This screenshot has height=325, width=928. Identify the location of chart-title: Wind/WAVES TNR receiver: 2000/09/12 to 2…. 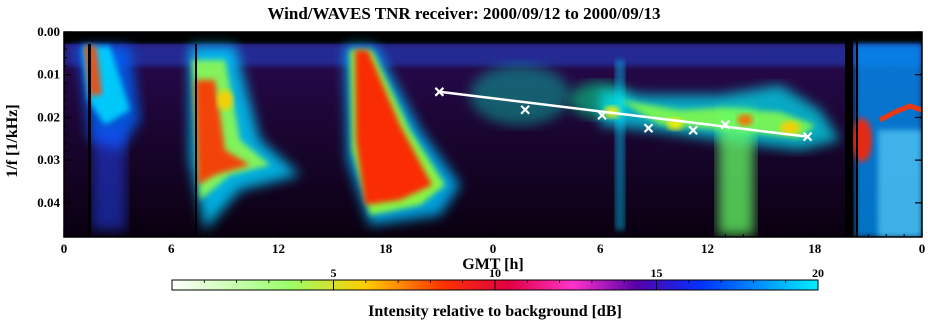
(464, 13).